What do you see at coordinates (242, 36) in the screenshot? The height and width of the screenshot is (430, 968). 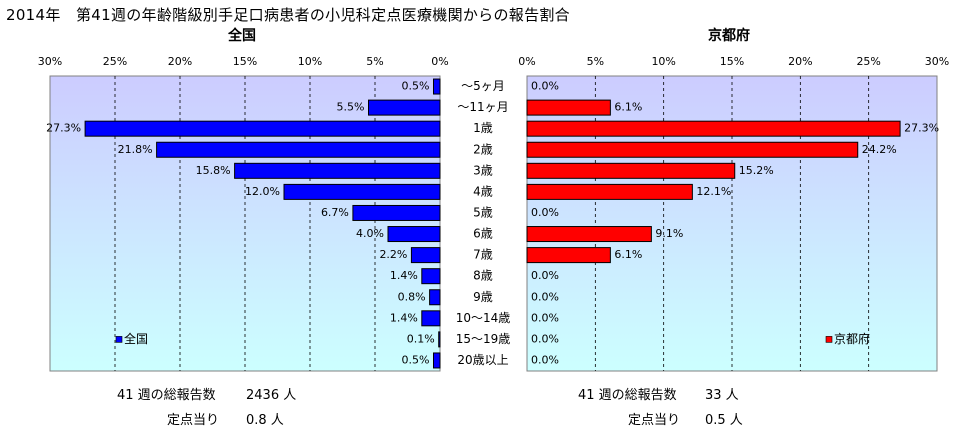 I see `left-panel-title: 全国` at bounding box center [242, 36].